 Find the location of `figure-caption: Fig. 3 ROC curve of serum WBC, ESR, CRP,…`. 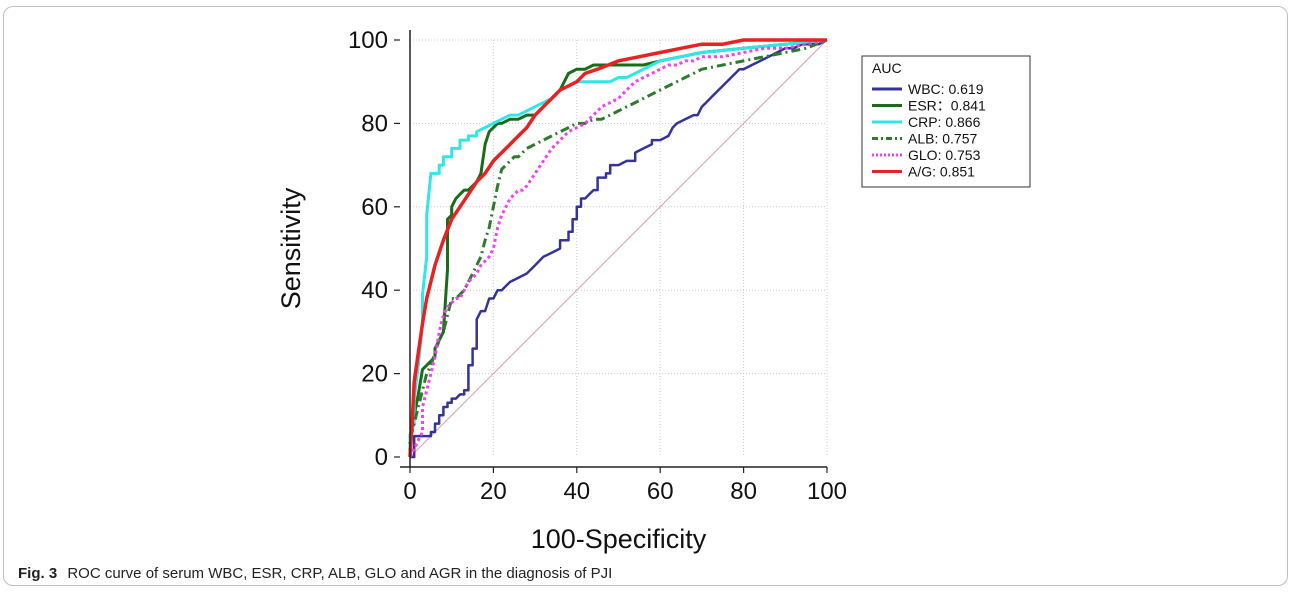

figure-caption: Fig. 3 ROC curve of serum WBC, ESR, CRP,… is located at coordinates (315, 573).